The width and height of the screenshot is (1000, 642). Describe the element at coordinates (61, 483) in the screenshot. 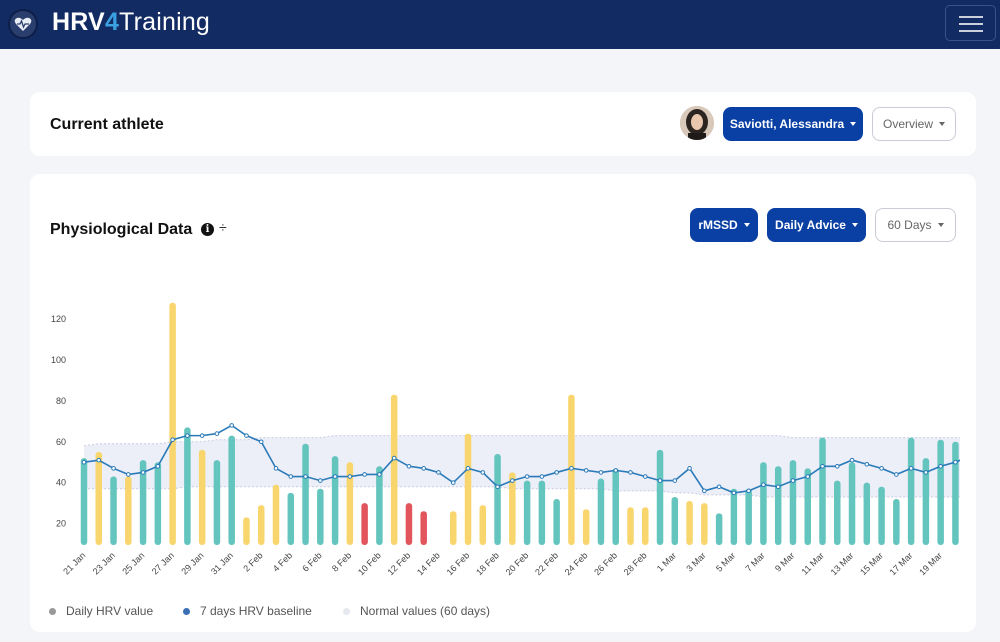

I see `y-tick-label: 40` at that location.